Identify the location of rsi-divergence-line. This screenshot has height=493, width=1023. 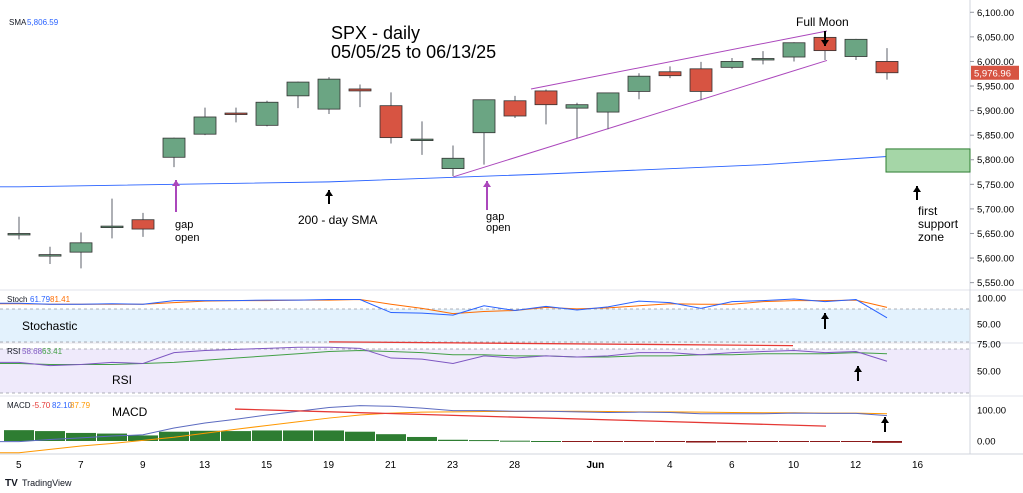
(561, 344).